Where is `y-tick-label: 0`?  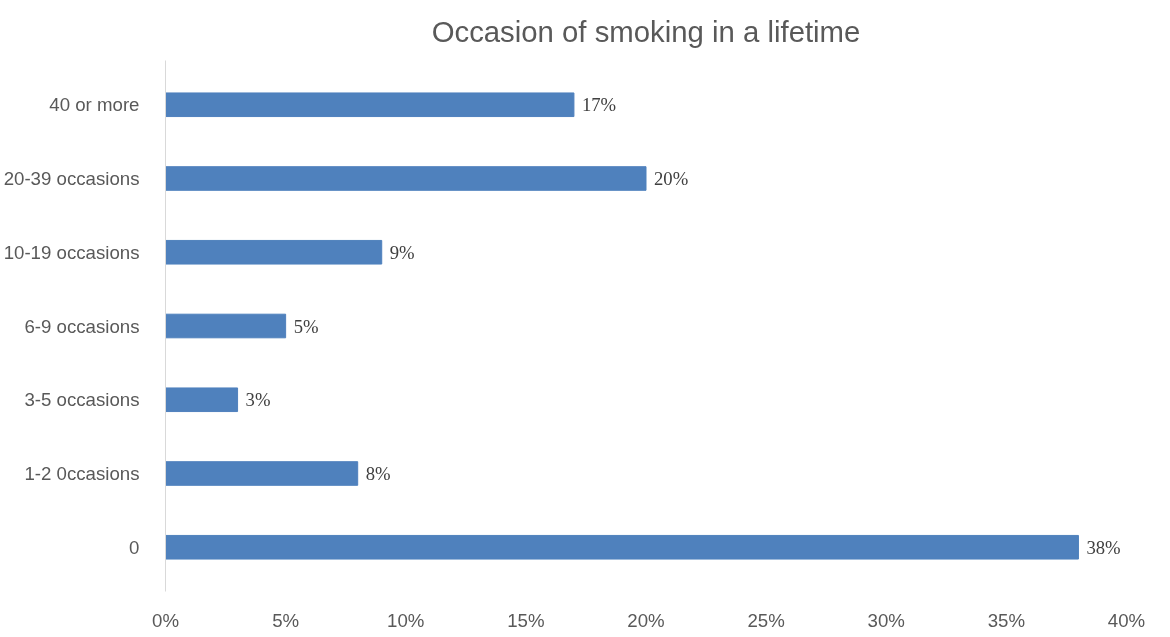 y-tick-label: 0 is located at coordinates (134, 547).